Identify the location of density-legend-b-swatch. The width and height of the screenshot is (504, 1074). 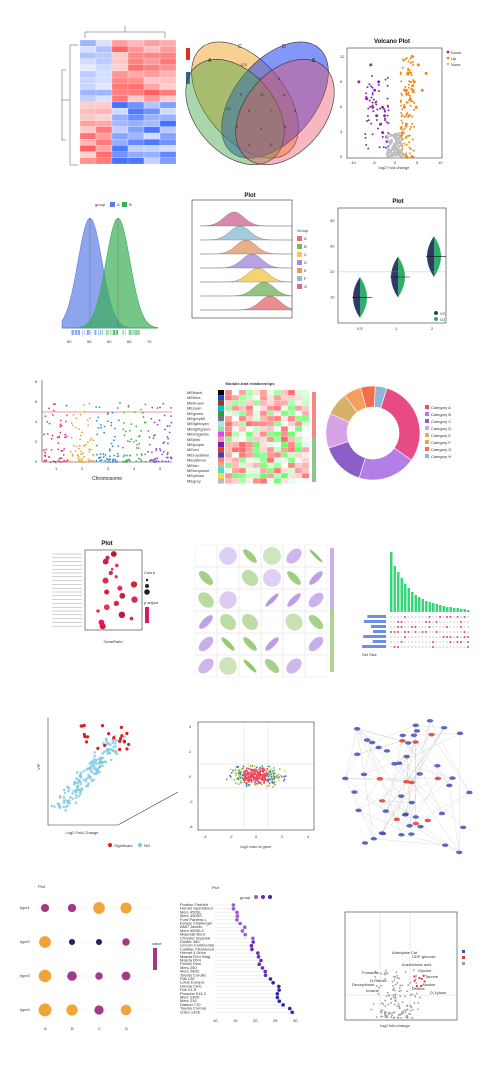
(124, 204).